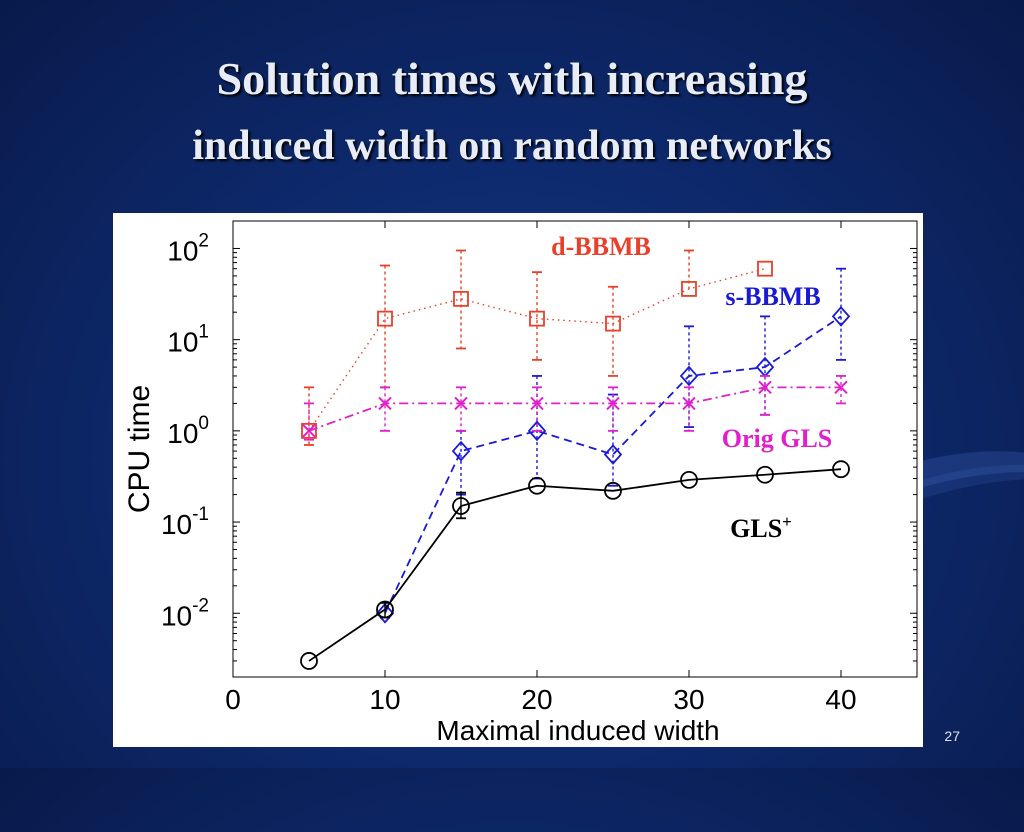  What do you see at coordinates (577, 730) in the screenshot?
I see `x-axis-label: Maximal induced width` at bounding box center [577, 730].